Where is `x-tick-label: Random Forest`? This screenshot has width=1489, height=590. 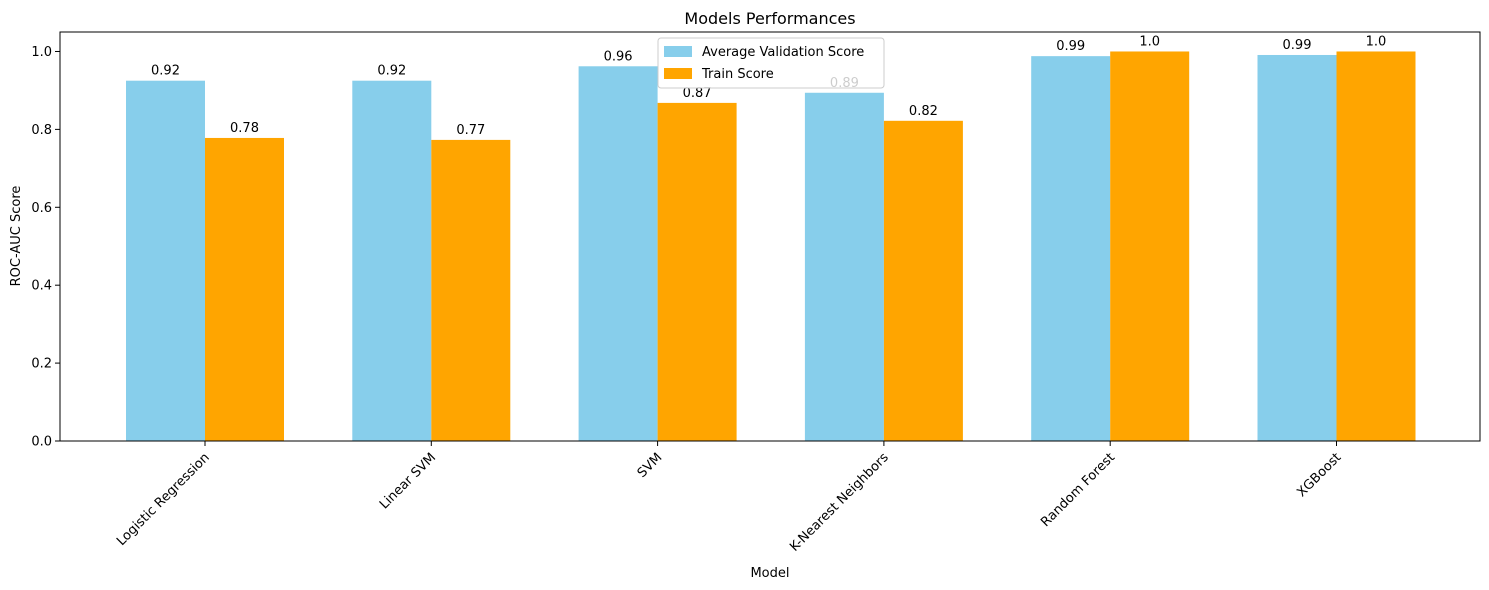 x-tick-label: Random Forest is located at coordinates (1078, 490).